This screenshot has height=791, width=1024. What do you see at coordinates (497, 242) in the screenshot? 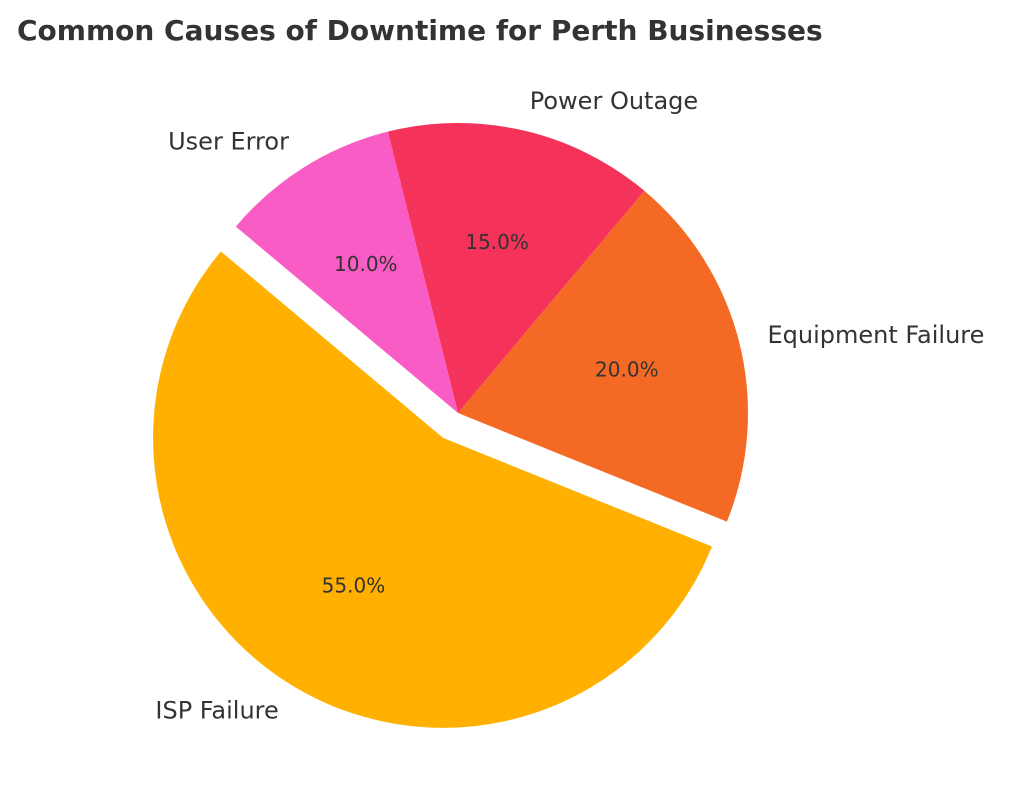
I see `value-label: 15.0%` at bounding box center [497, 242].